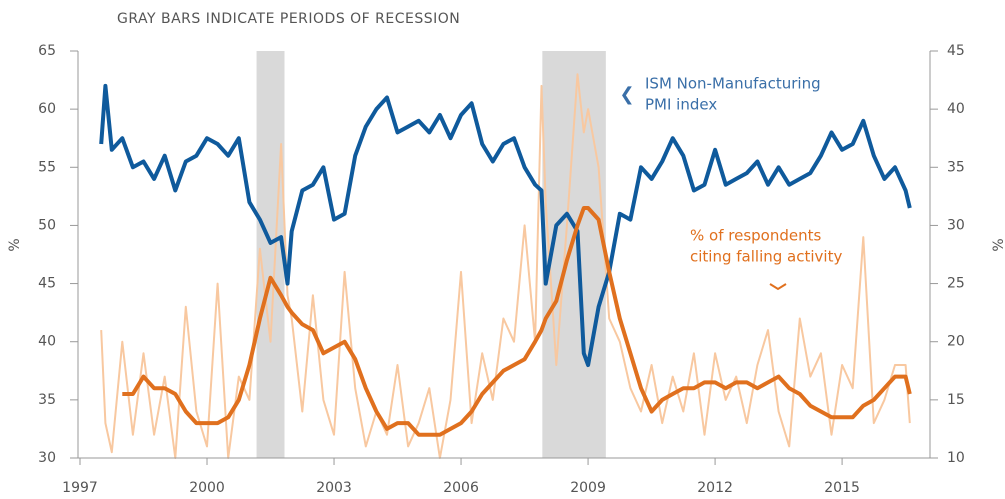 This screenshot has width=1005, height=499. I want to click on chart-title: GRAY BARS INDICATE PERIODS OF RECESSION, so click(288, 19).